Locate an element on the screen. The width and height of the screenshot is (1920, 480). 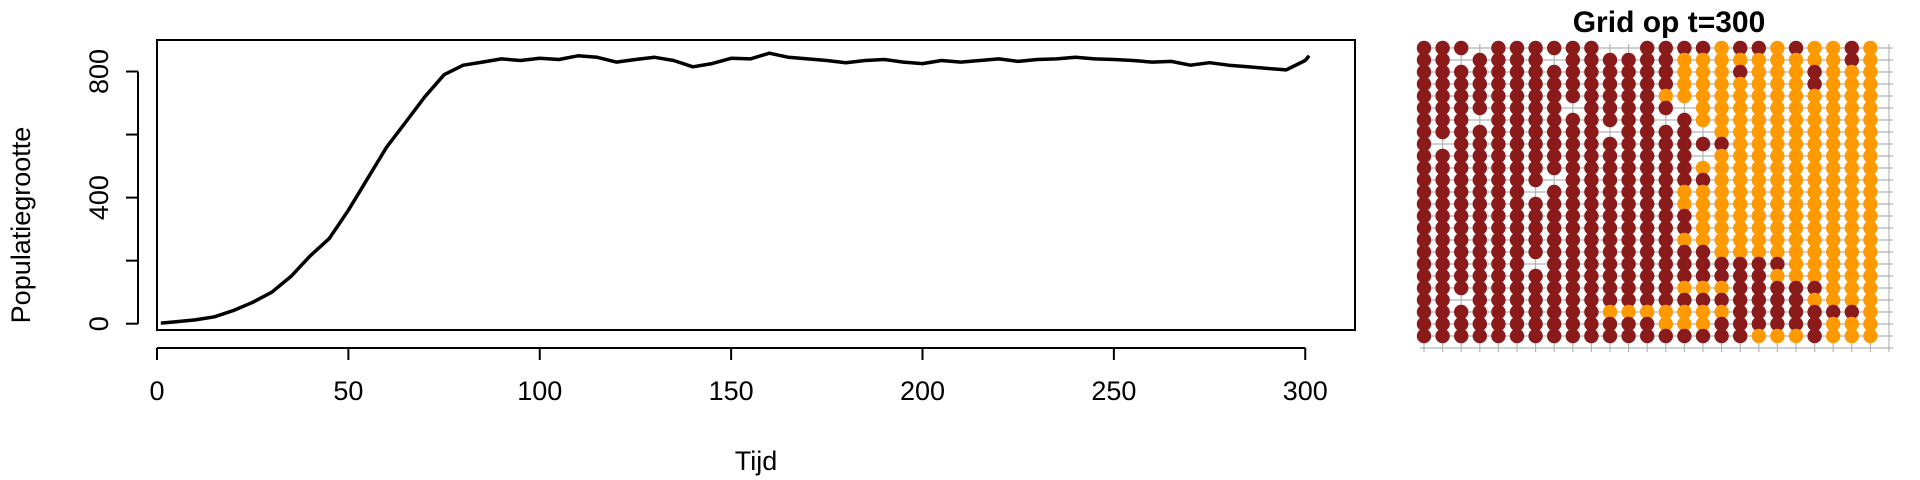
x-tick-label: 50 is located at coordinates (348, 391).